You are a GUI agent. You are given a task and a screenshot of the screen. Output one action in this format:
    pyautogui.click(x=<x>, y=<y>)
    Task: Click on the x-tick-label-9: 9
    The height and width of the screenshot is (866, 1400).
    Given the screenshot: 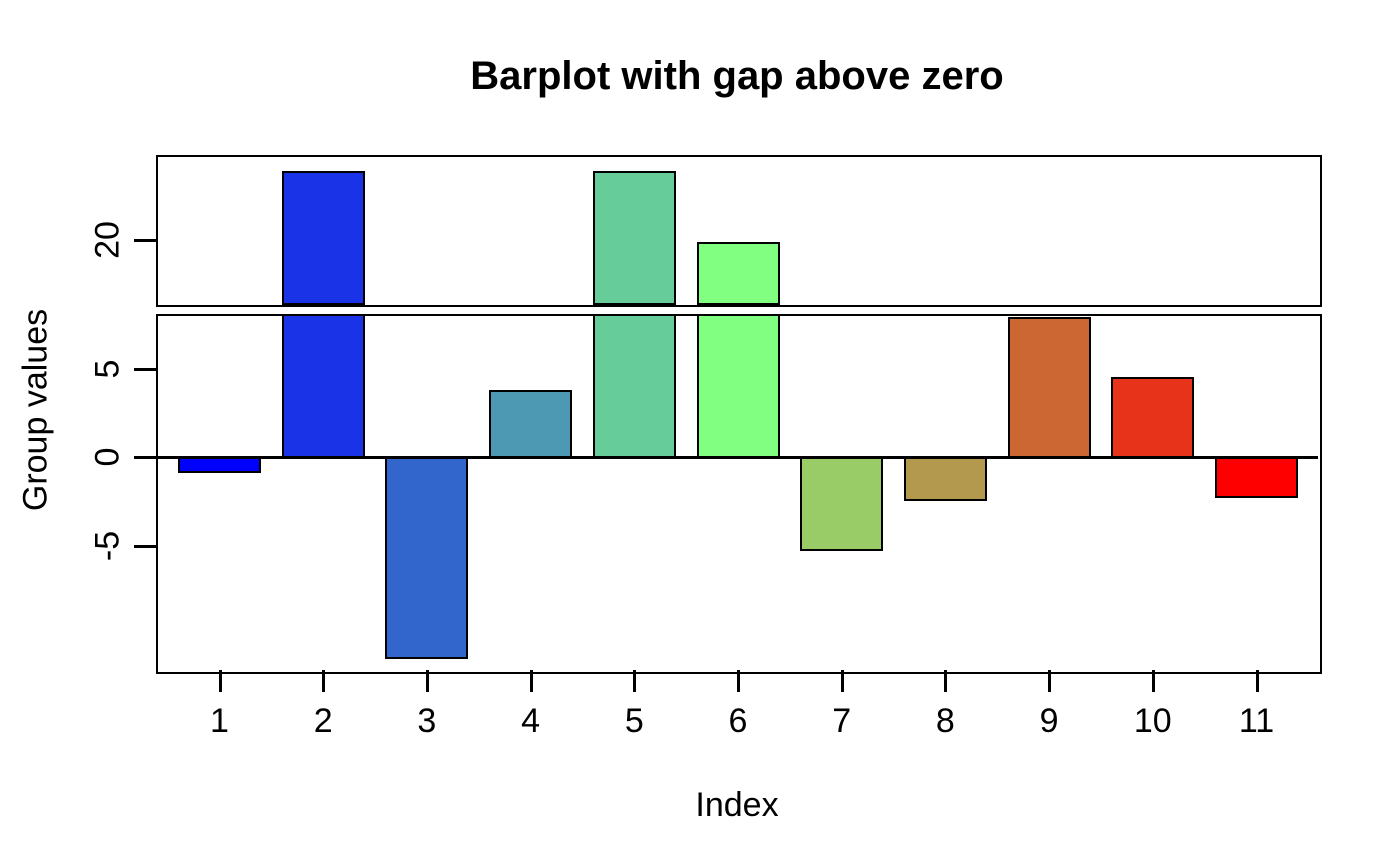 What is the action you would take?
    pyautogui.click(x=1049, y=721)
    